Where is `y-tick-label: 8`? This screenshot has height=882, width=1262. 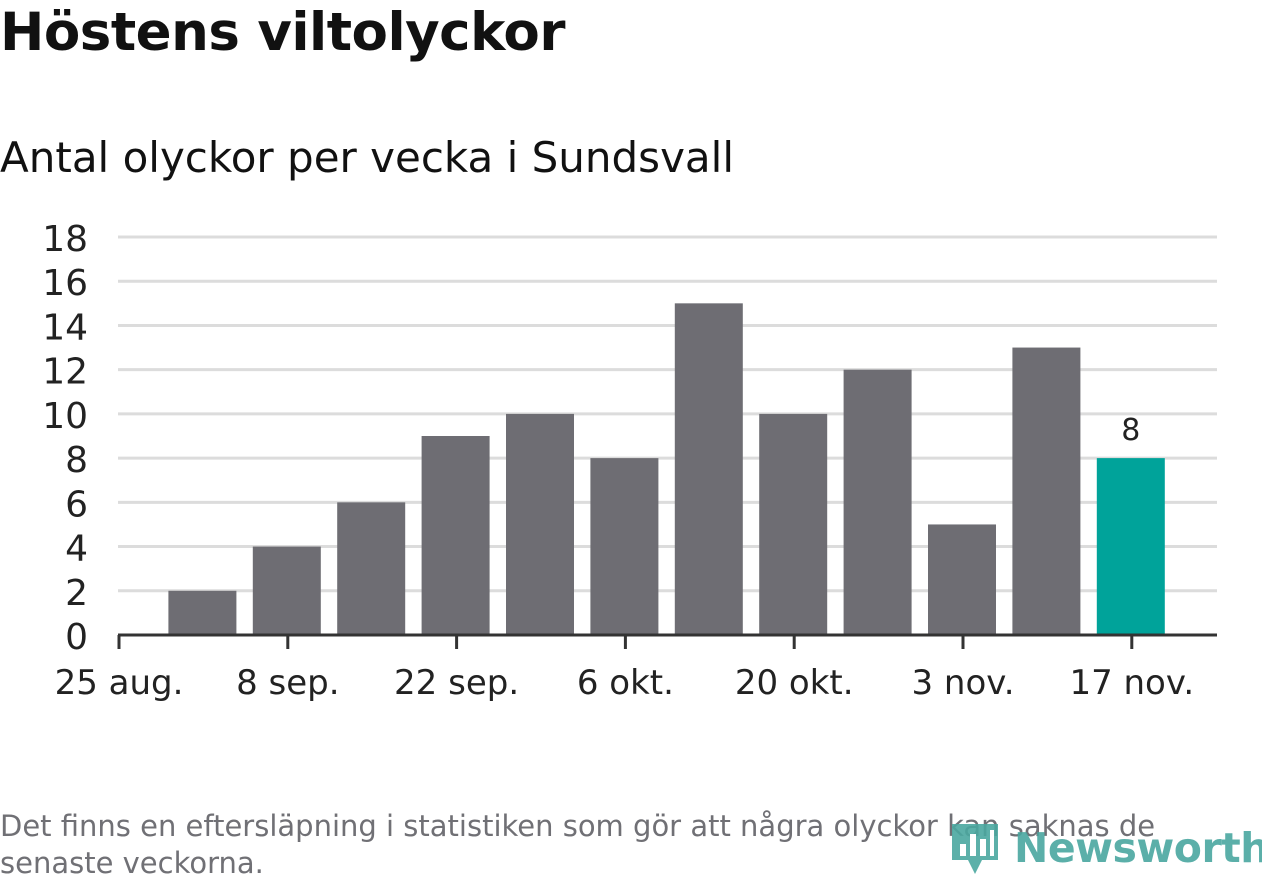
y-tick-label: 8 is located at coordinates (76, 460).